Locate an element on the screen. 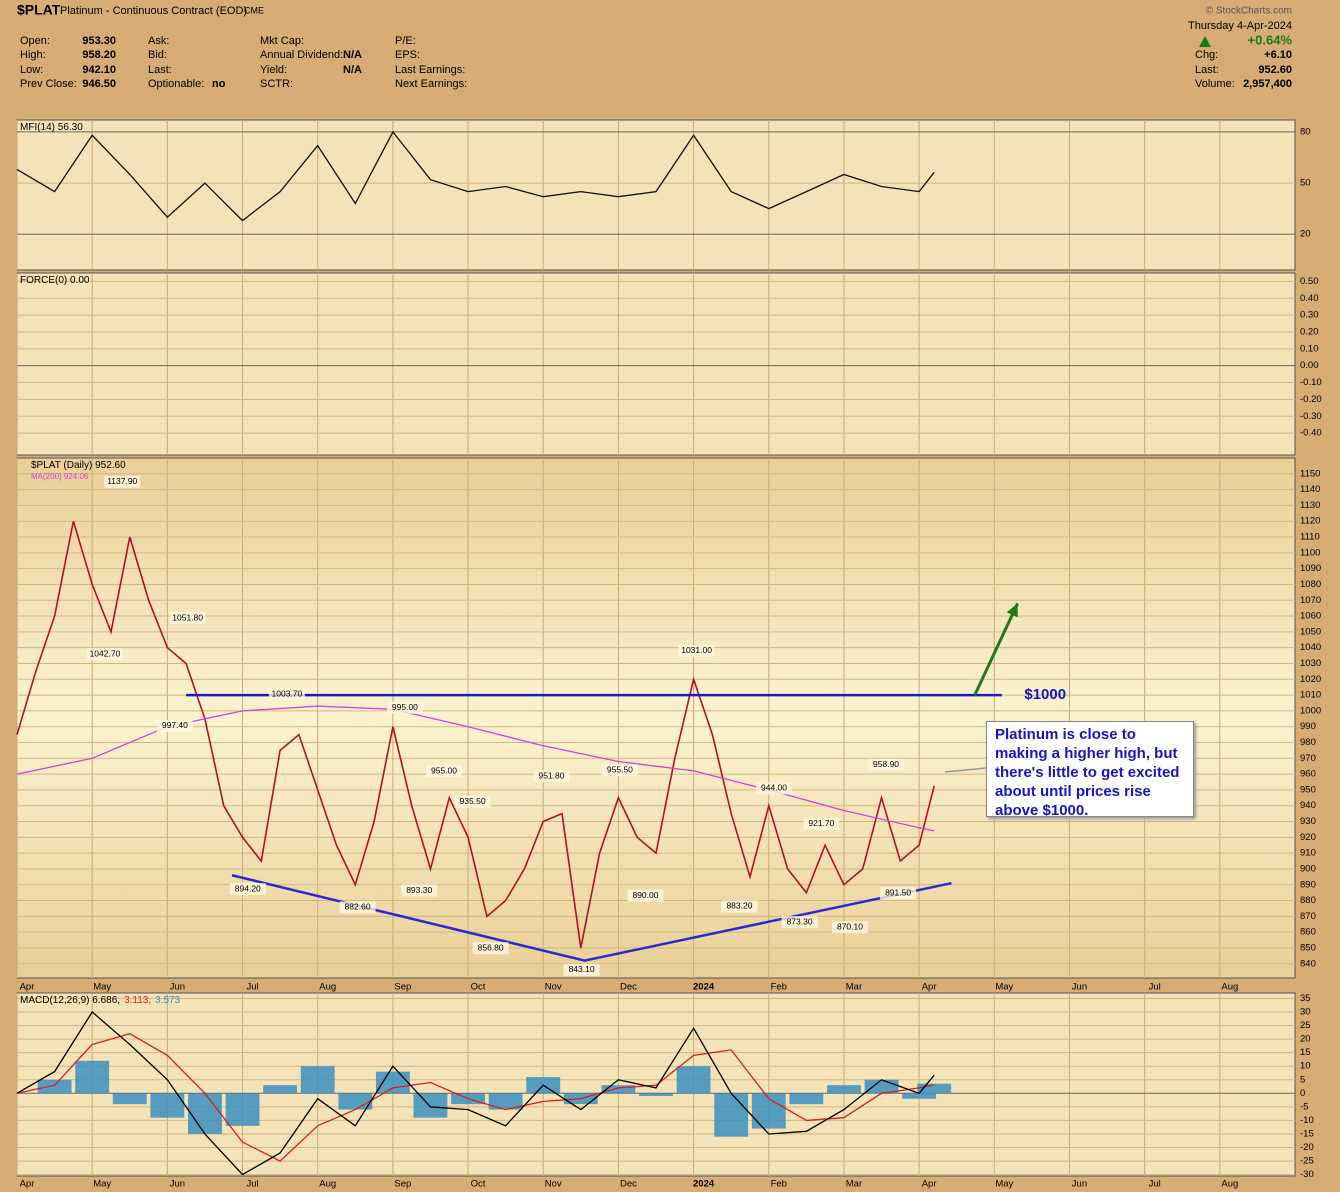 Image resolution: width=1340 pixels, height=1192 pixels. field-value: 952.60 is located at coordinates (1275, 70).